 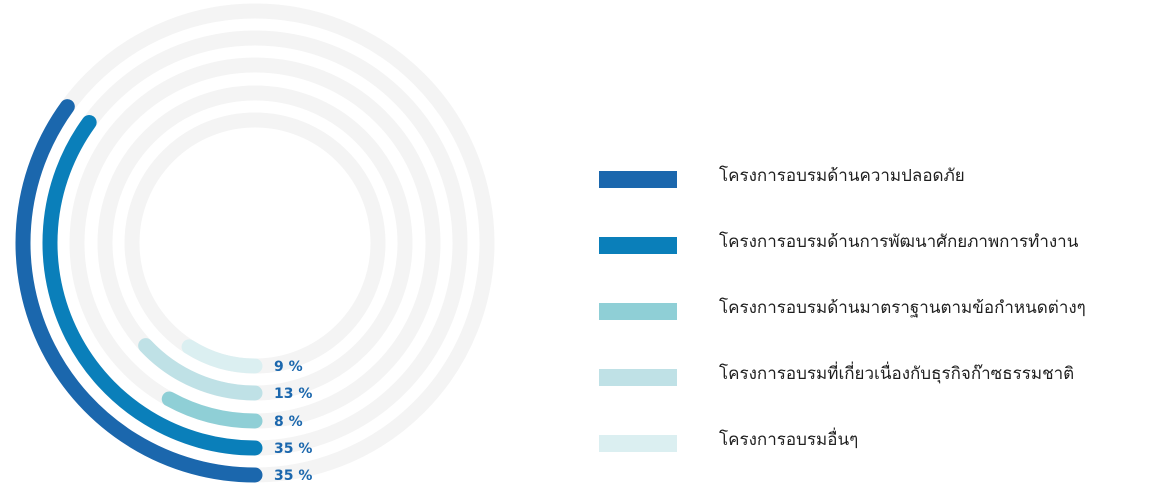 What do you see at coordinates (638, 311) in the screenshot?
I see `legend-swatch-standards` at bounding box center [638, 311].